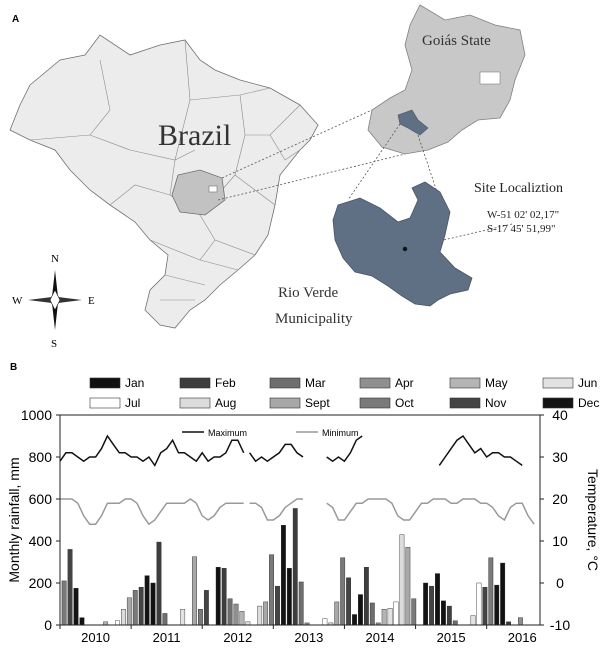  I want to click on legend-label-jan: Jan, so click(134, 383).